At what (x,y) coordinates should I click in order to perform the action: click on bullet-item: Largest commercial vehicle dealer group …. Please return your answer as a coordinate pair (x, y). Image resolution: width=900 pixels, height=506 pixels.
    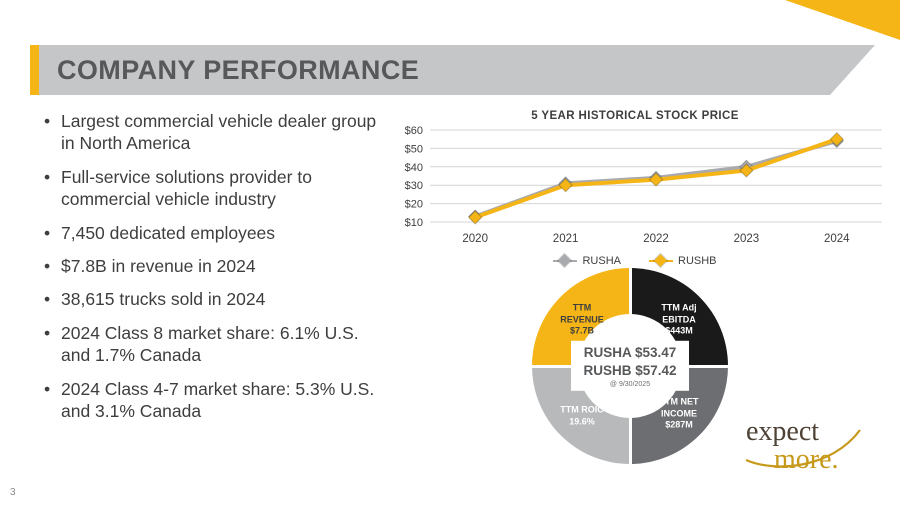
    Looking at the image, I should click on (211, 132).